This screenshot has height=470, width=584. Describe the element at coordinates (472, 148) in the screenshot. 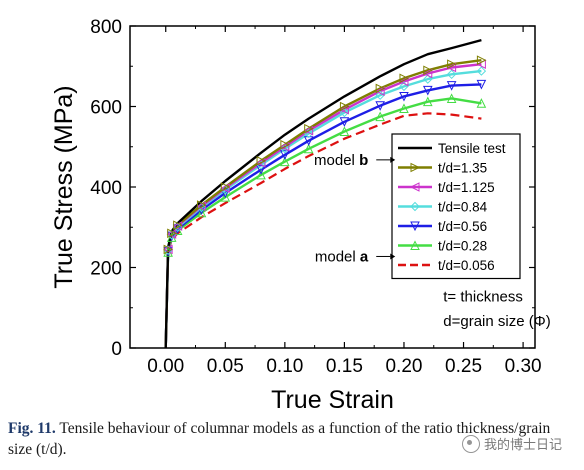

I see `legend-entry: Tensile test` at that location.